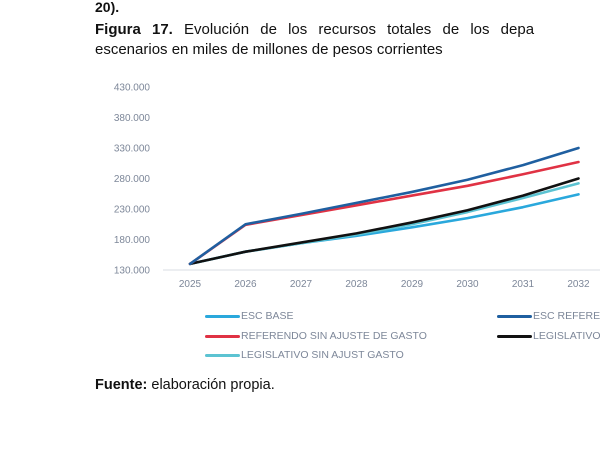 This screenshot has height=455, width=600. Describe the element at coordinates (245, 284) in the screenshot. I see `x-tick-label: 2026` at that location.